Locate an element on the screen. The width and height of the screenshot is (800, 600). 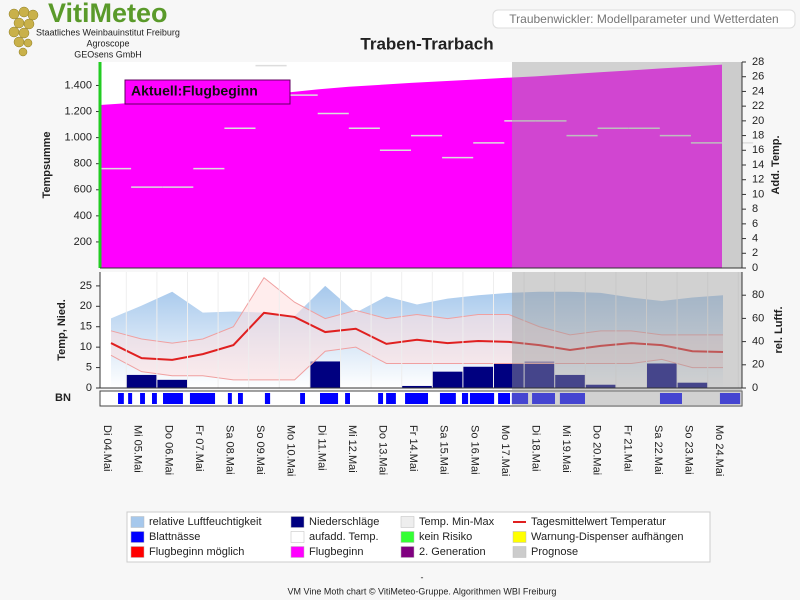
logo: VitiMeteo is located at coordinates (108, 14).